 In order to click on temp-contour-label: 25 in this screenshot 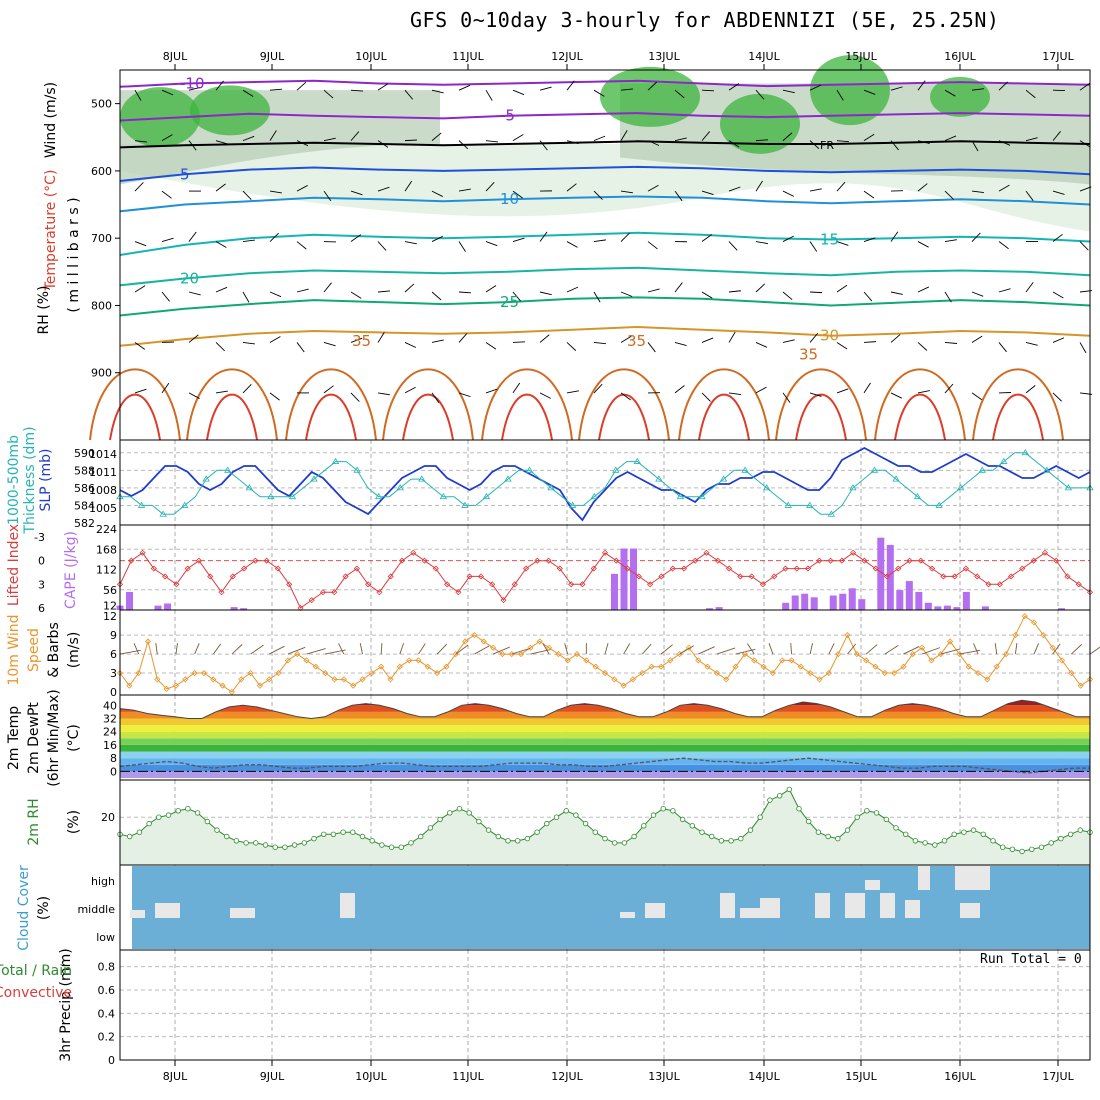, I will do `click(509, 302)`.